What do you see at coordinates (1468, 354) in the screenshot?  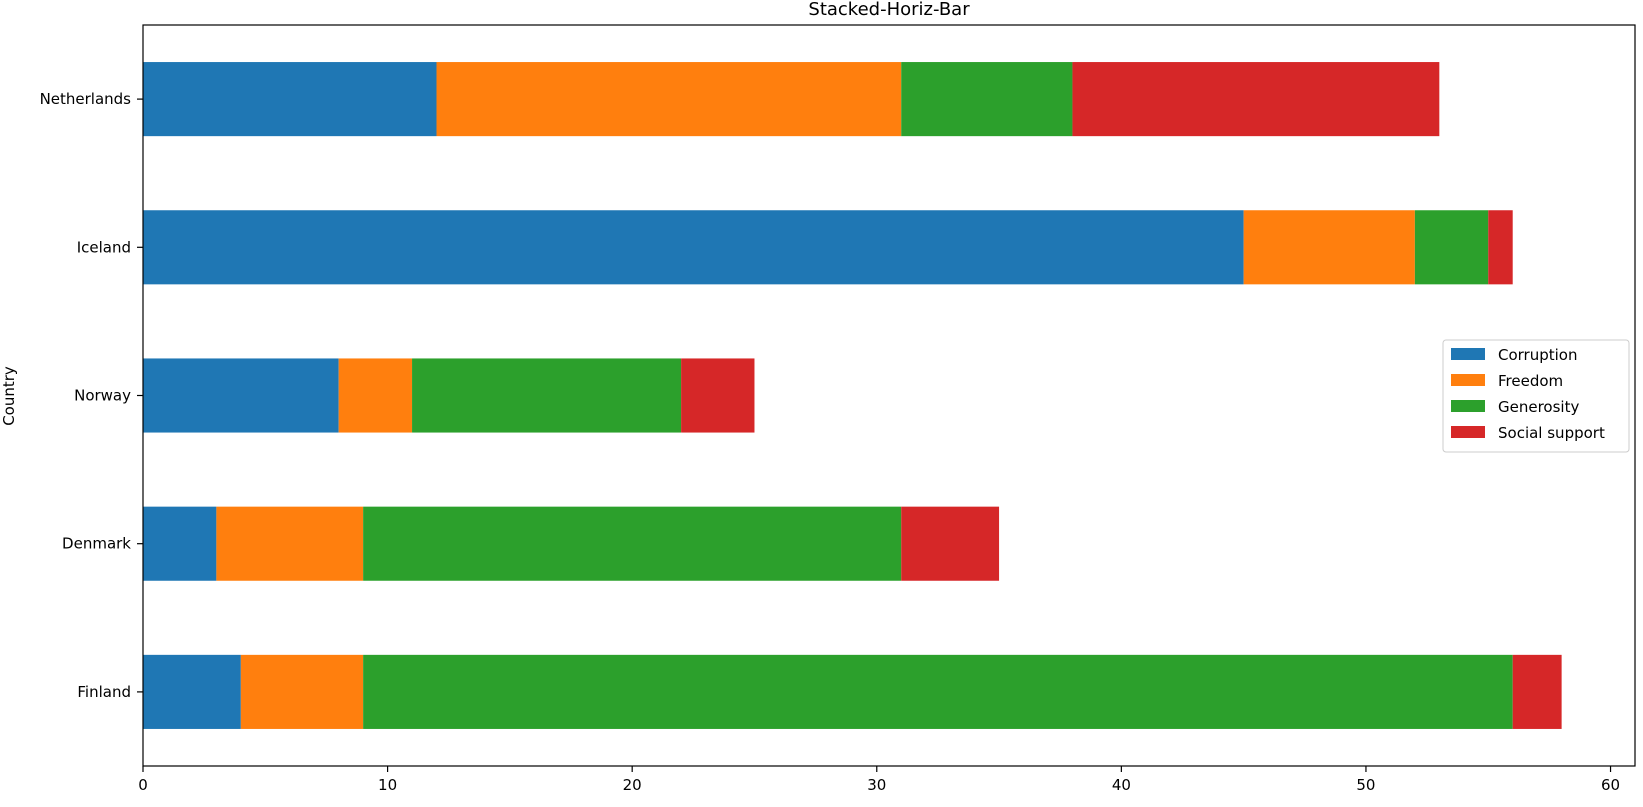 I see `legend-swatch-corruption` at bounding box center [1468, 354].